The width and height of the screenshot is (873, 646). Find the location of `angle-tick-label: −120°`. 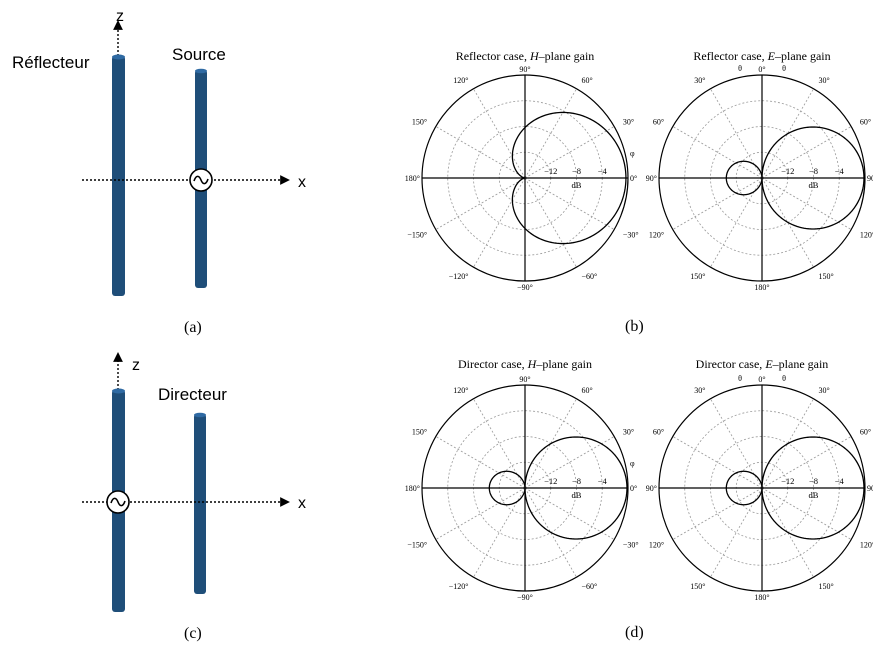

angle-tick-label: −120° is located at coordinates (459, 586).